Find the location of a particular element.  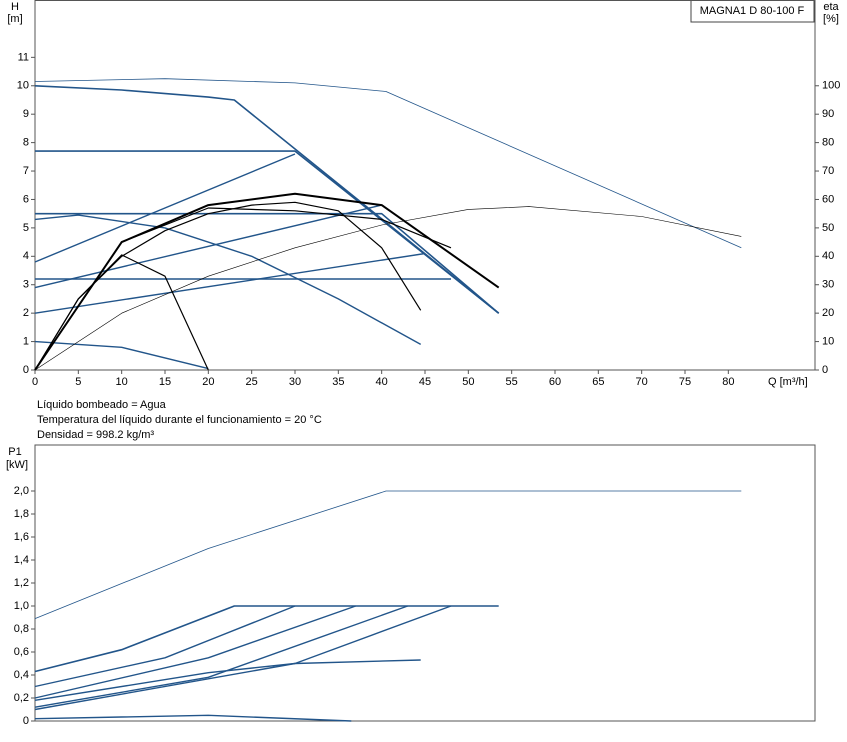

y-tick-label: 0,4 is located at coordinates (21, 675).